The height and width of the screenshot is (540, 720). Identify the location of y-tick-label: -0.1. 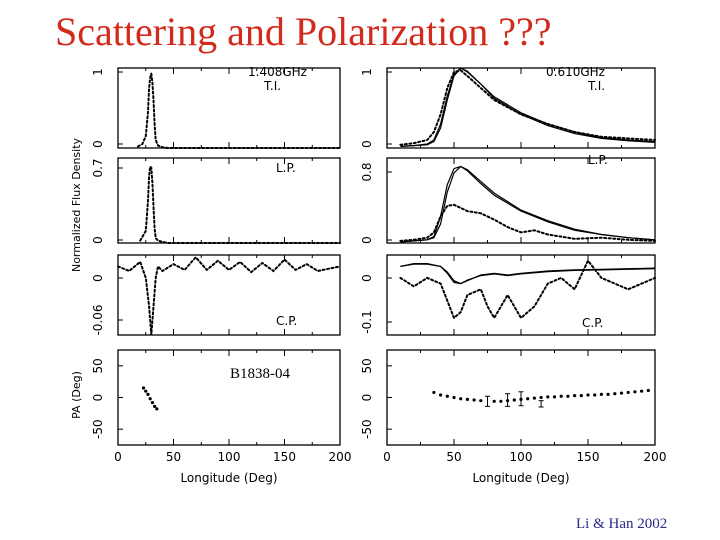
(367, 321).